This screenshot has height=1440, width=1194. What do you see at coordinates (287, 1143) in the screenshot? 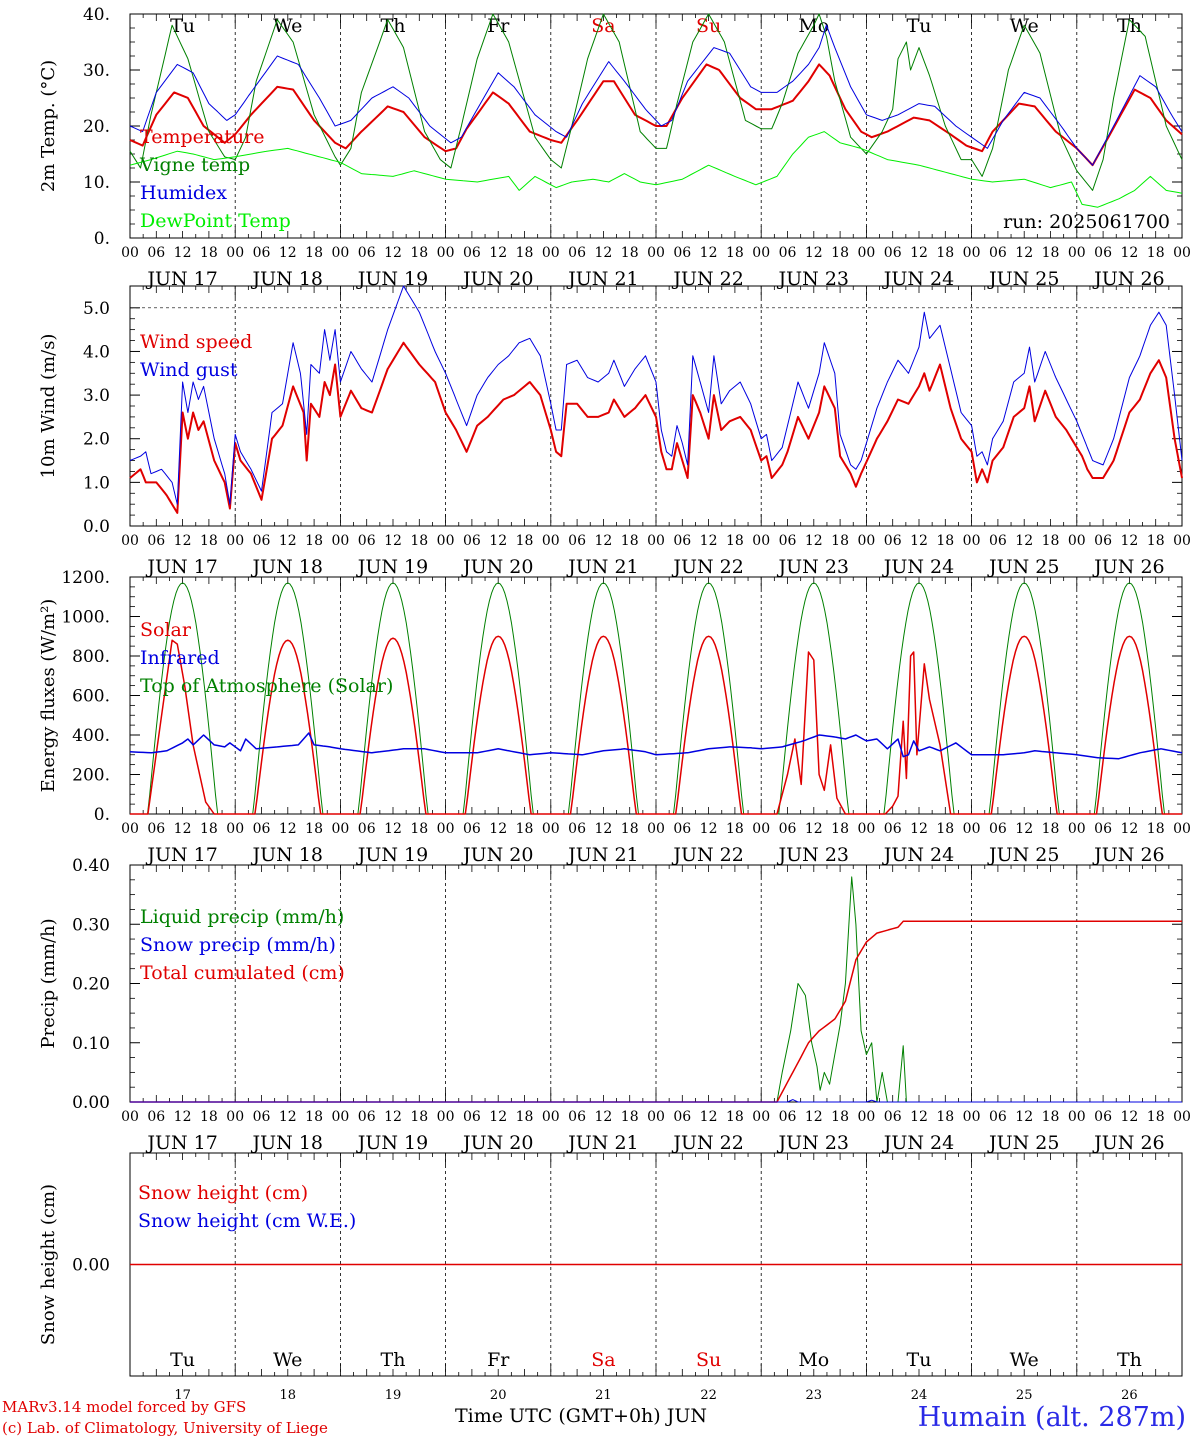
I see `day-label: JUN 18` at bounding box center [287, 1143].